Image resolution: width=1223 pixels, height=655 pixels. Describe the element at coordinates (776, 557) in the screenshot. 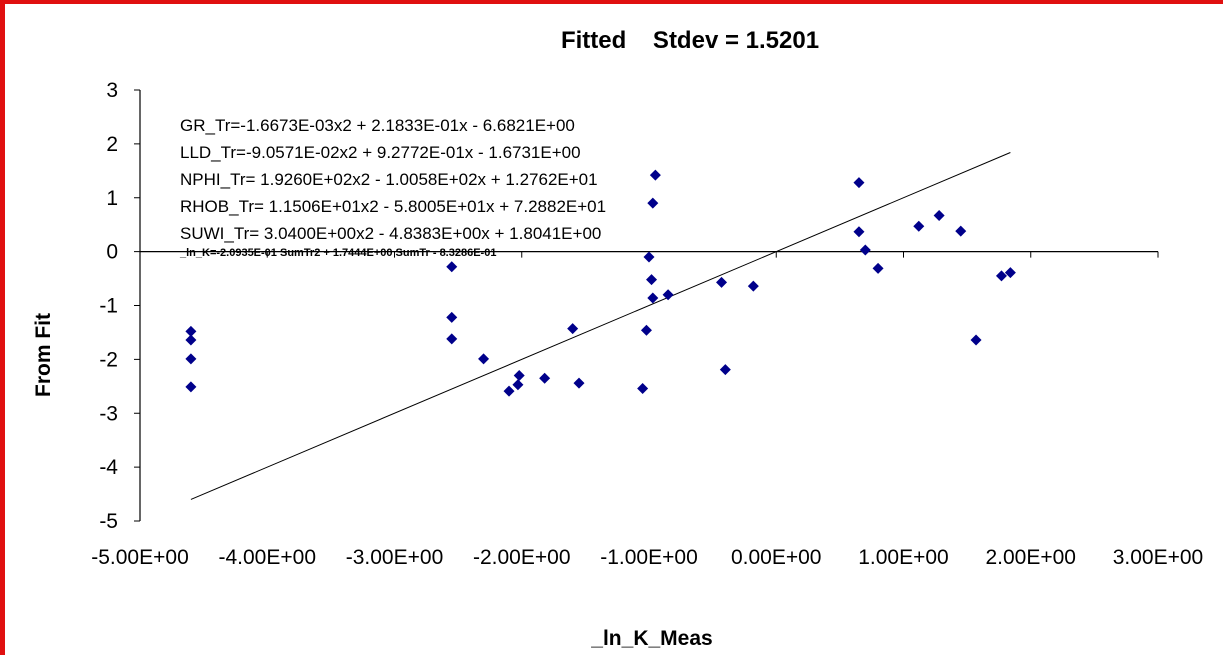

I see `x-tick-label: 0.00E+00` at that location.